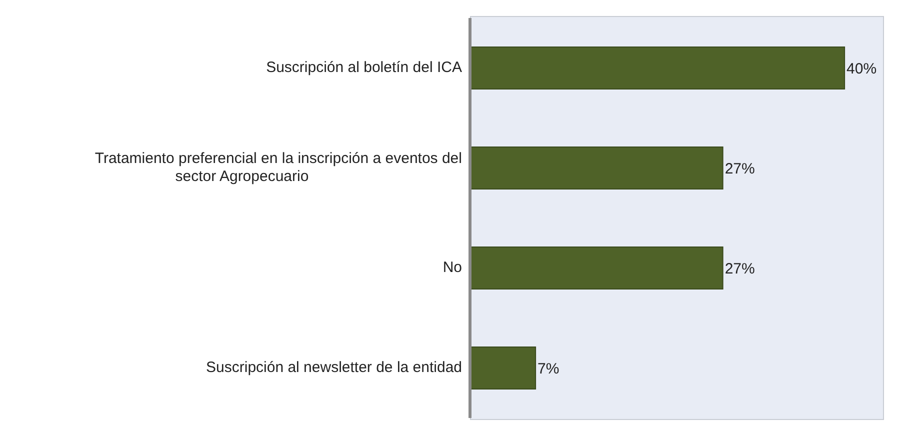 Image resolution: width=899 pixels, height=435 pixels. What do you see at coordinates (278, 167) in the screenshot?
I see `y-tick-label: Tratamiento preferencial en la inscripción a eventos del sector Agropecuario` at bounding box center [278, 167].